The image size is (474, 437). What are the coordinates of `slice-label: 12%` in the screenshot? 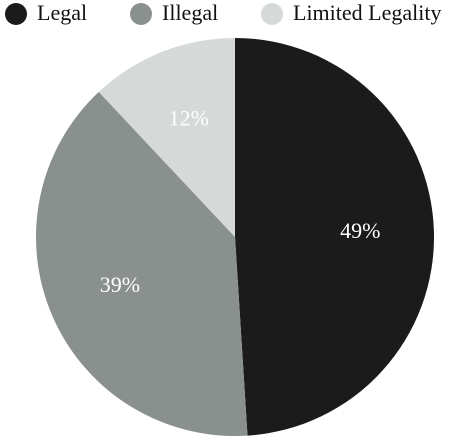 It's located at (189, 117).